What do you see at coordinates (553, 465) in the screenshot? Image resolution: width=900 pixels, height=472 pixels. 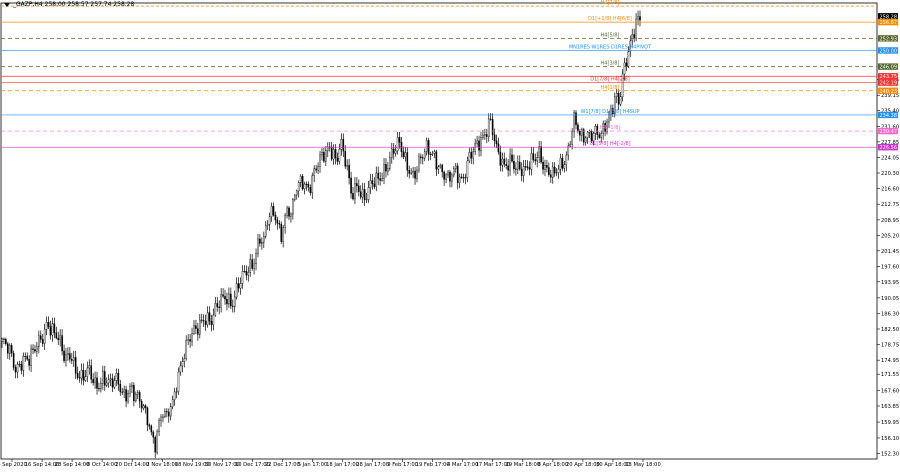 I see `x-tick-label: 8 Apr 18:00` at bounding box center [553, 465].